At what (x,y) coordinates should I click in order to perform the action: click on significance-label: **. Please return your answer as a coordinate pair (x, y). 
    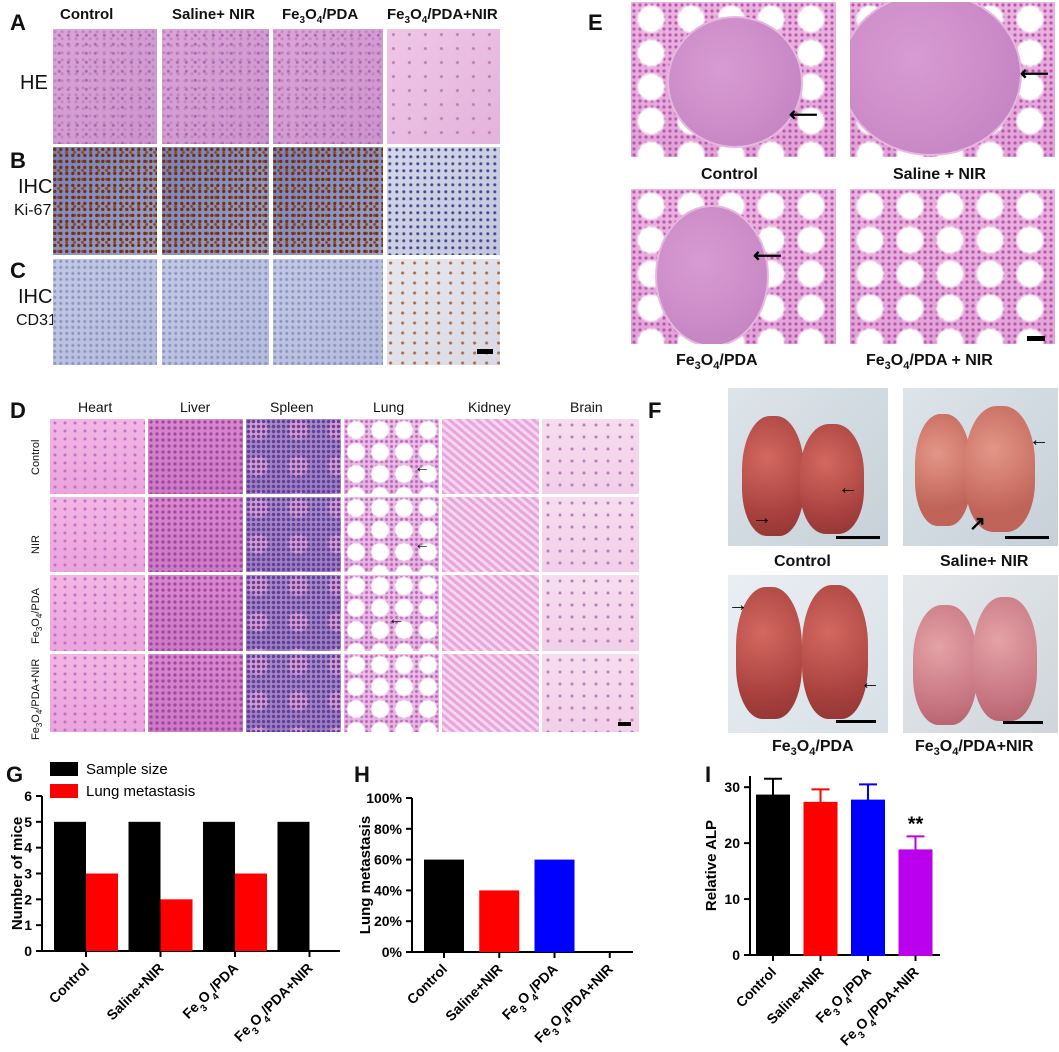
    Looking at the image, I should click on (916, 824).